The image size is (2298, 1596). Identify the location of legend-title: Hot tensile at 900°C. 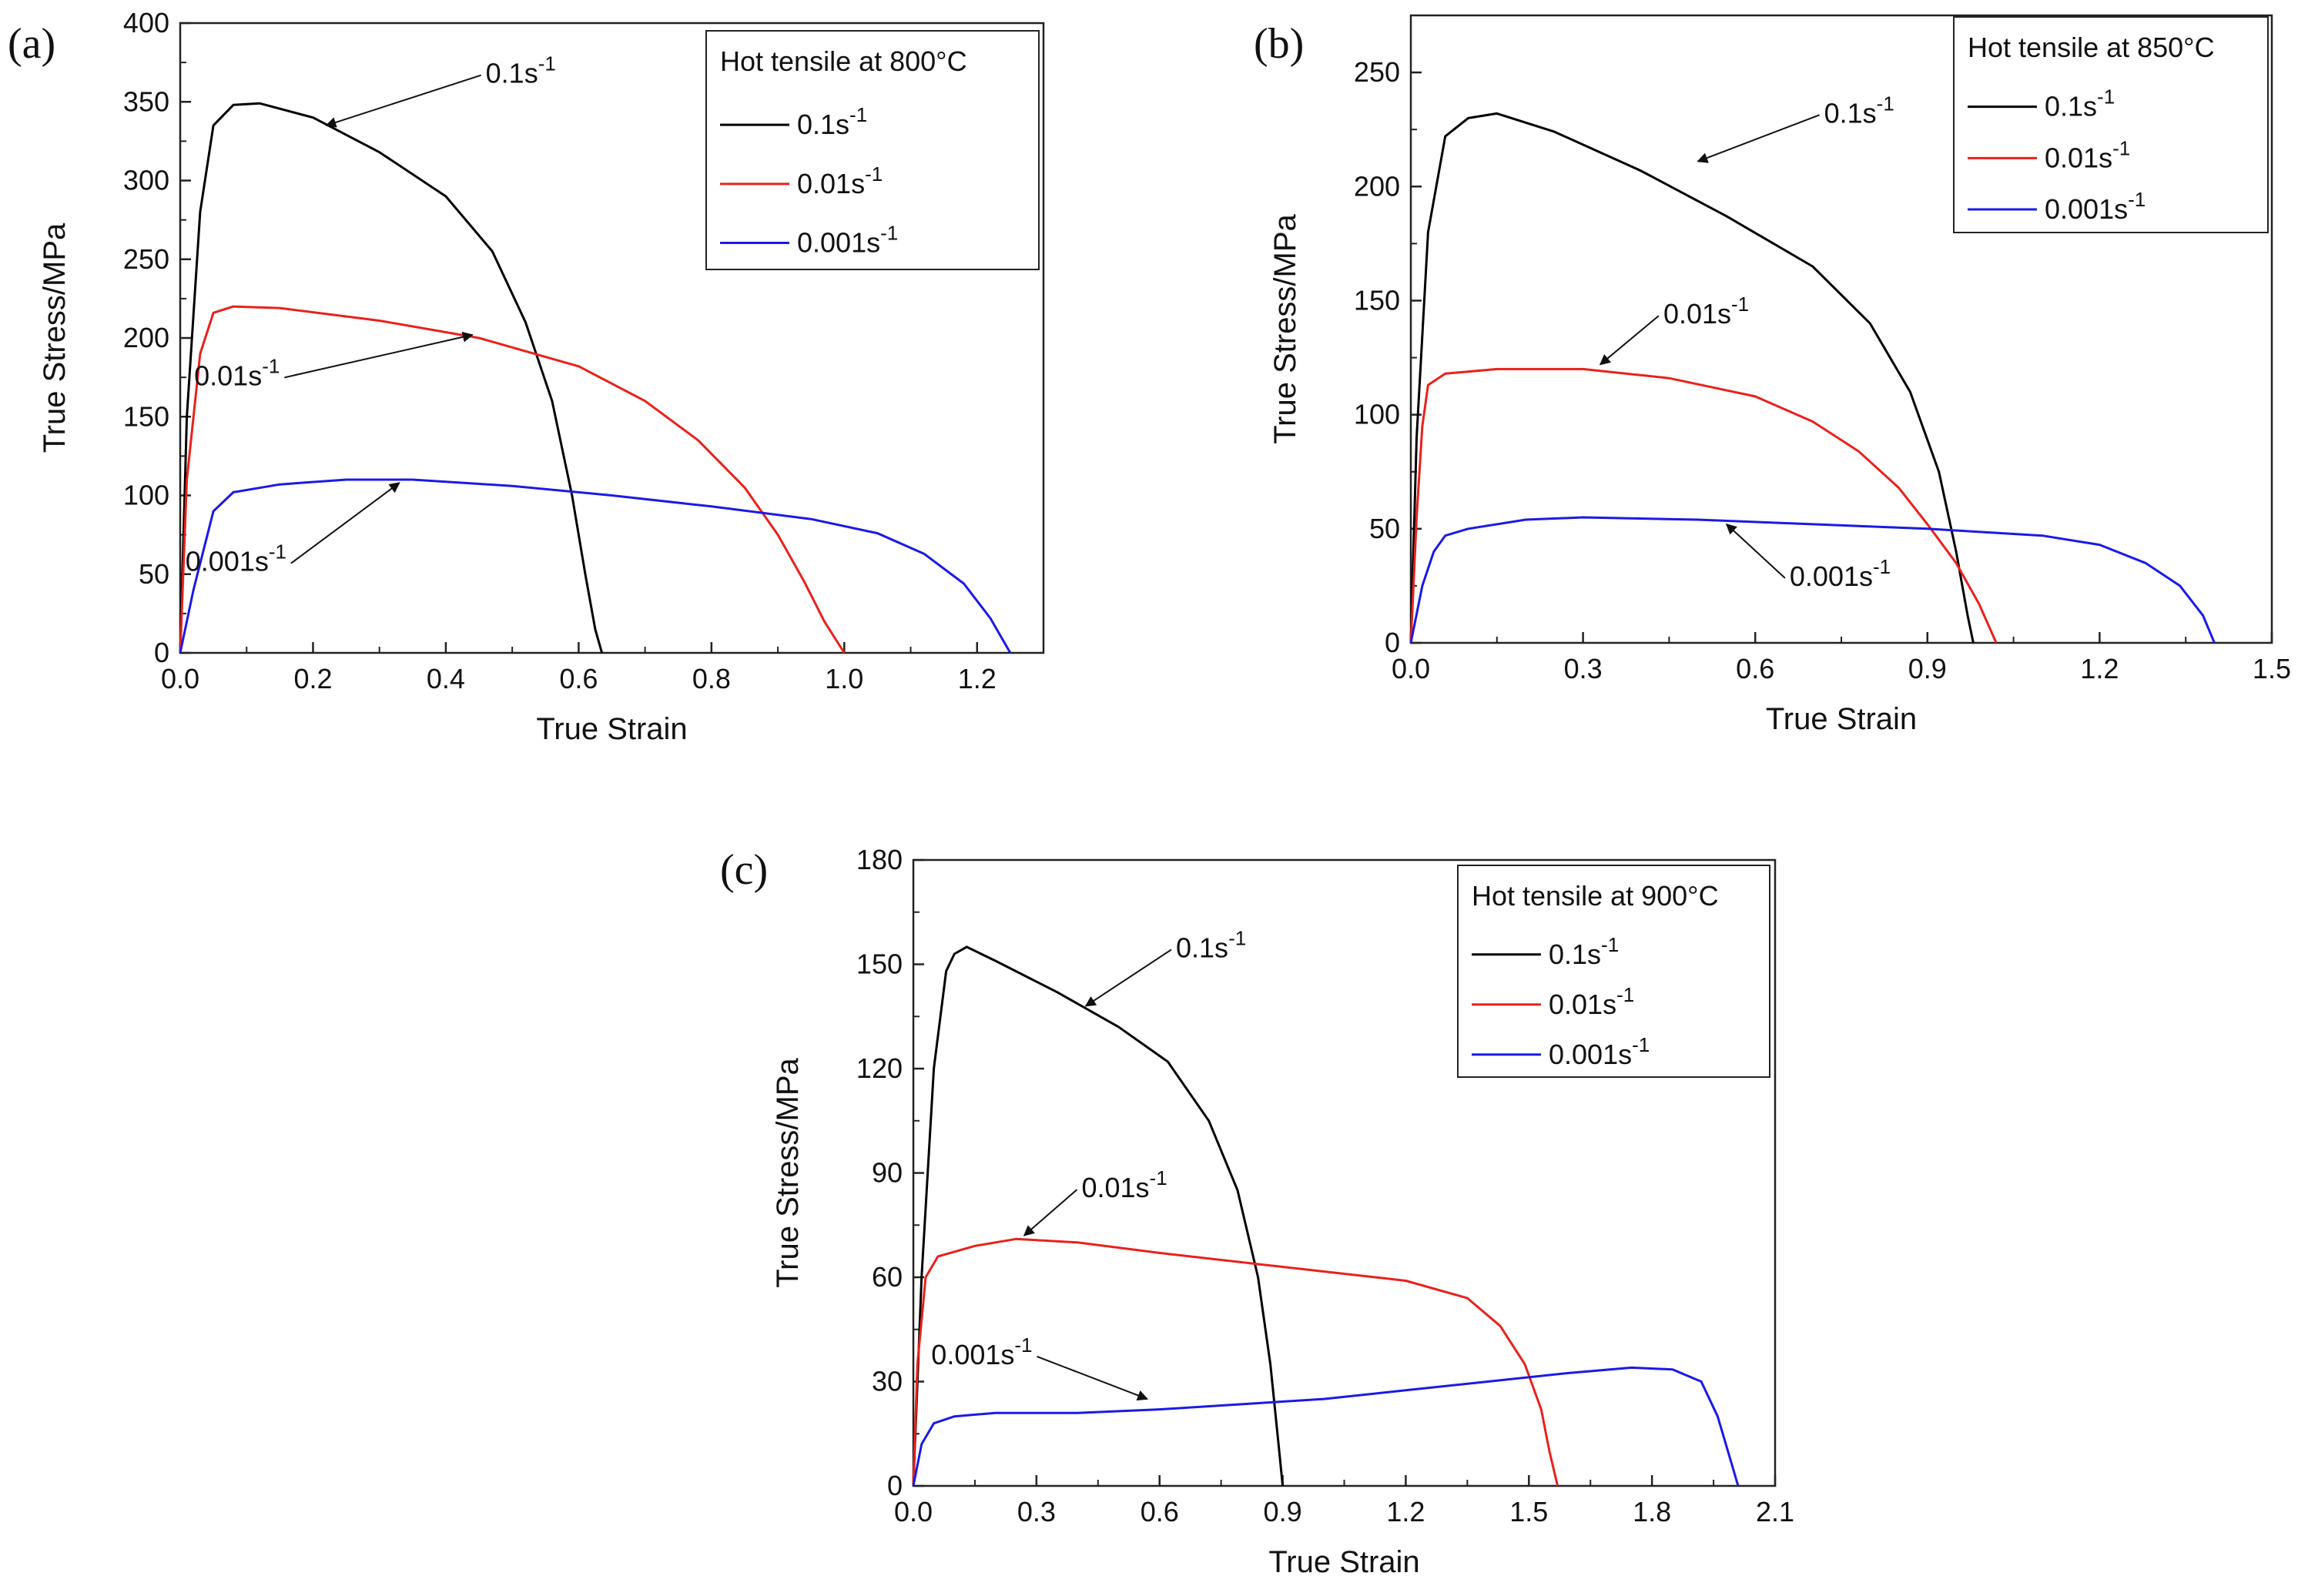
(1595, 896).